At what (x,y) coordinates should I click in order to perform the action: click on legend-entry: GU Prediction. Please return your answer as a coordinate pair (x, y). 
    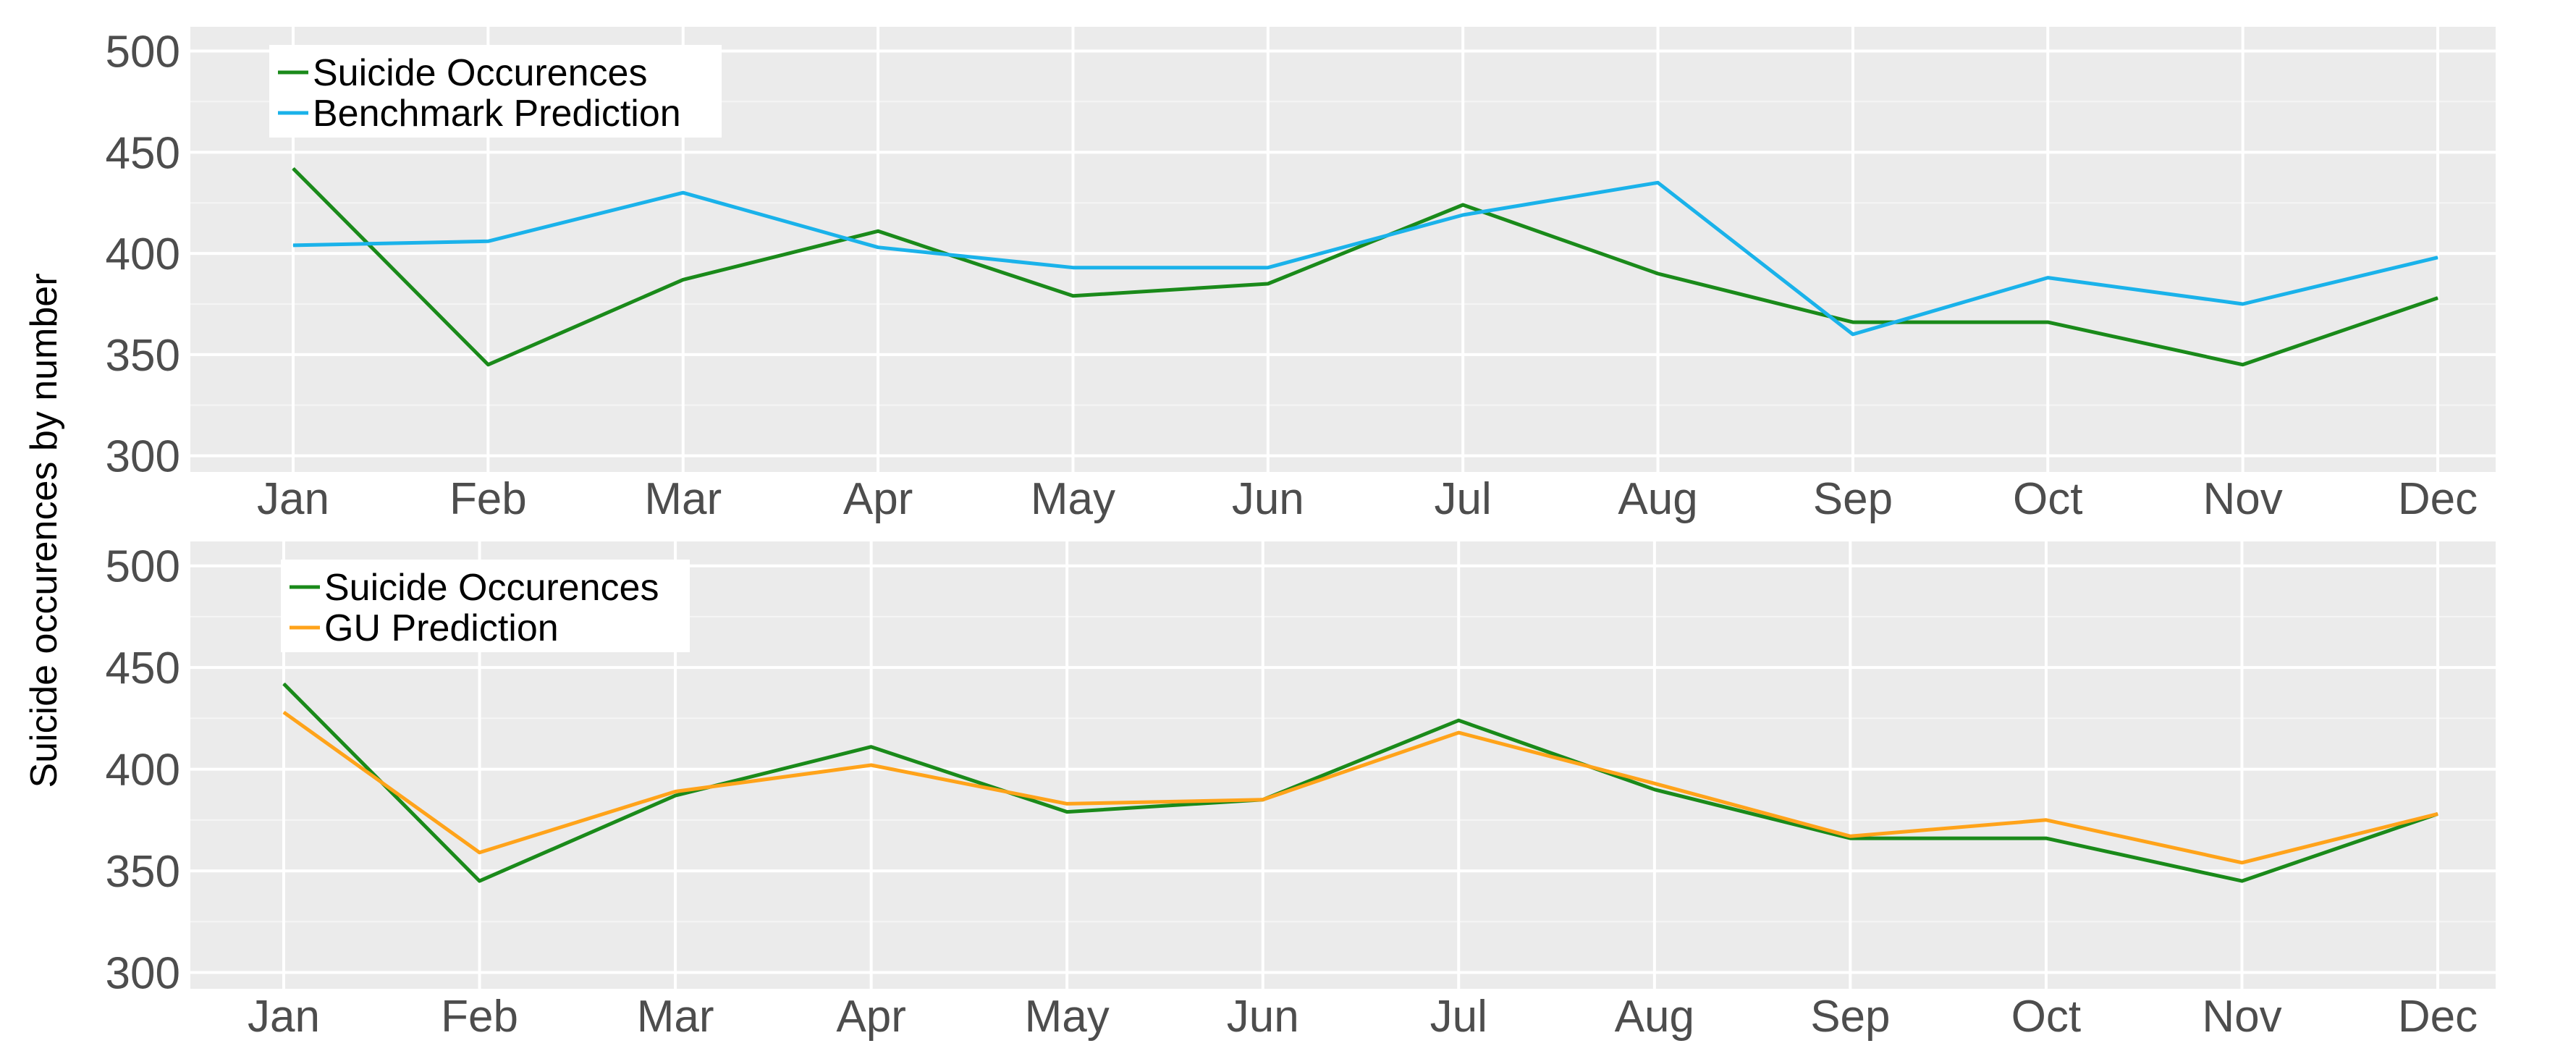
    Looking at the image, I should click on (442, 628).